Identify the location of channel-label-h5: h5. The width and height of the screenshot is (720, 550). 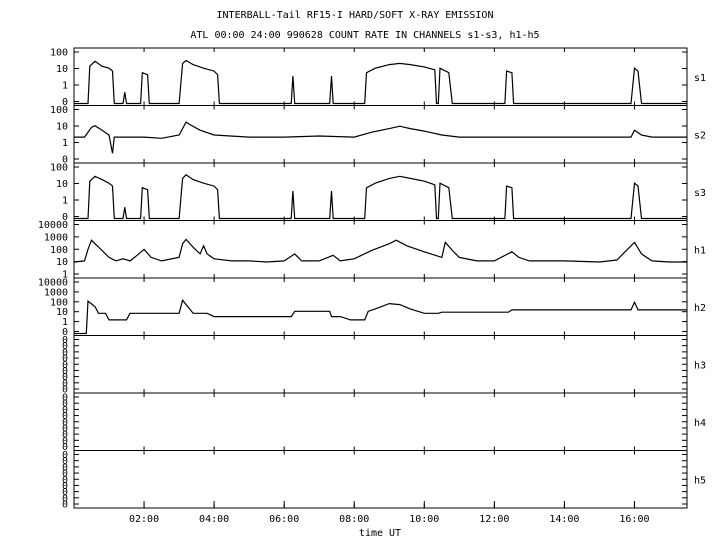
(700, 480).